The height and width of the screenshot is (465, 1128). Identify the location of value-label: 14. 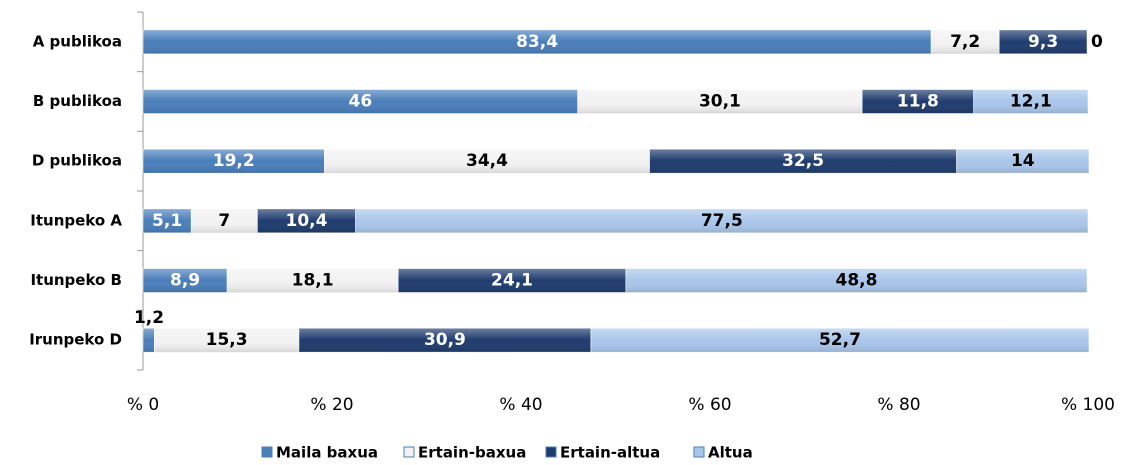
(1023, 161).